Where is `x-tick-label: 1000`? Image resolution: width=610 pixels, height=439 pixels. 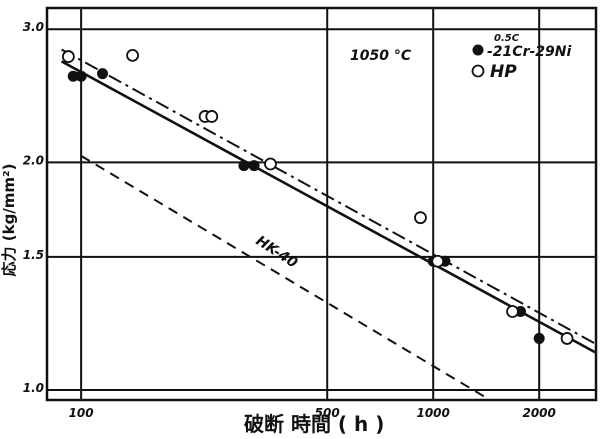
x-tick-label: 1000 is located at coordinates (432, 413).